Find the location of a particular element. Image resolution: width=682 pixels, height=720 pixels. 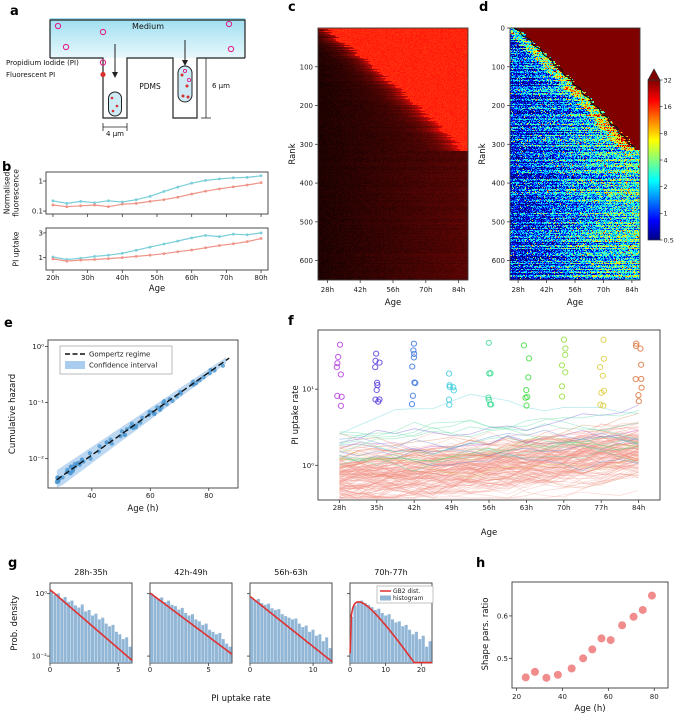

tick-label: 56h is located at coordinates (574, 290).